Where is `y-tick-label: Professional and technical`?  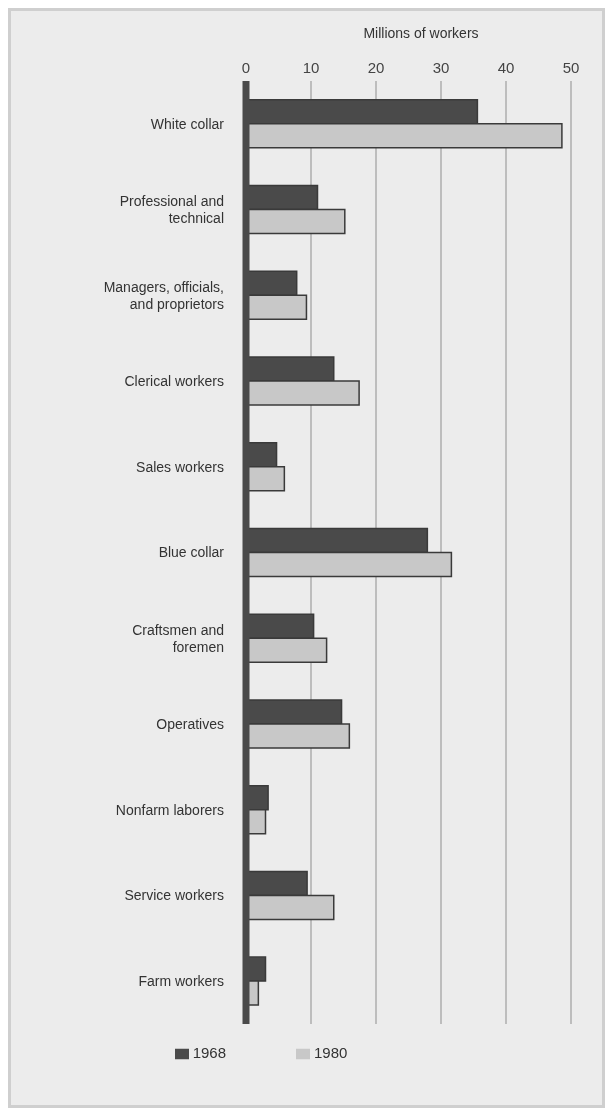
y-tick-label: Professional and technical is located at coordinates (171, 210).